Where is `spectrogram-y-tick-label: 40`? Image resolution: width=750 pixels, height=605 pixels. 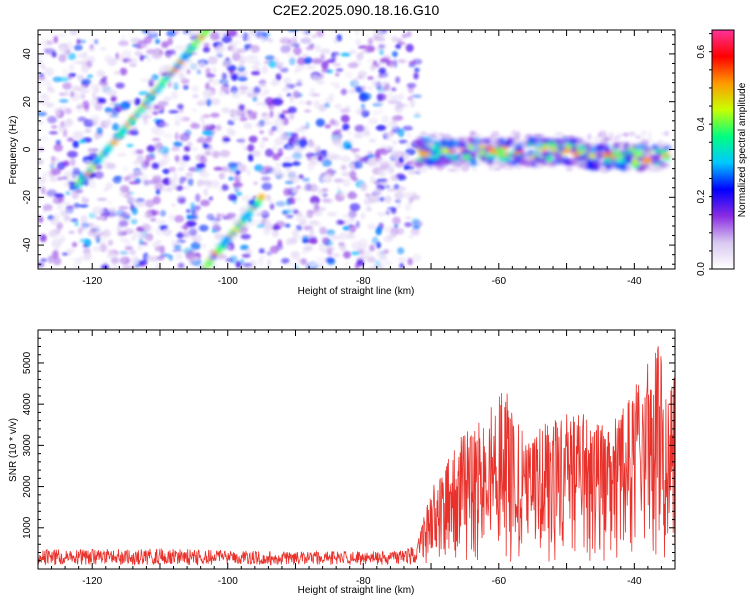
spectrogram-y-tick-label: 40 is located at coordinates (27, 54).